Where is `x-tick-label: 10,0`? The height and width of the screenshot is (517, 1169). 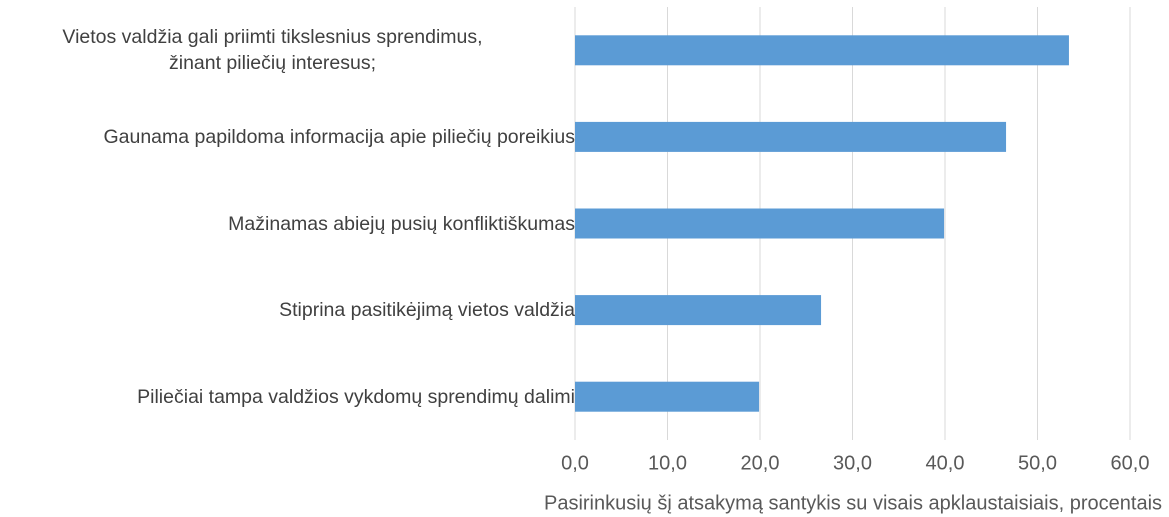 x-tick-label: 10,0 is located at coordinates (667, 463).